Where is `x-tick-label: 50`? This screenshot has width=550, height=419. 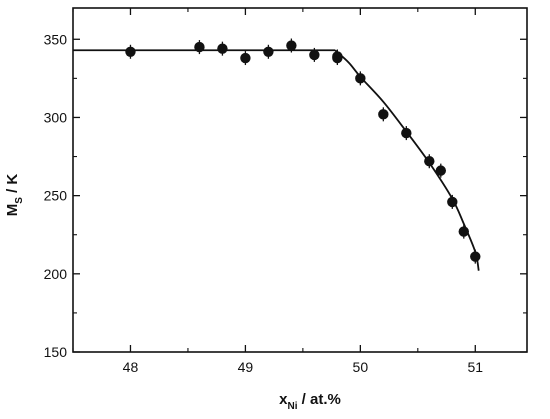
x-tick-label: 50 is located at coordinates (361, 367).